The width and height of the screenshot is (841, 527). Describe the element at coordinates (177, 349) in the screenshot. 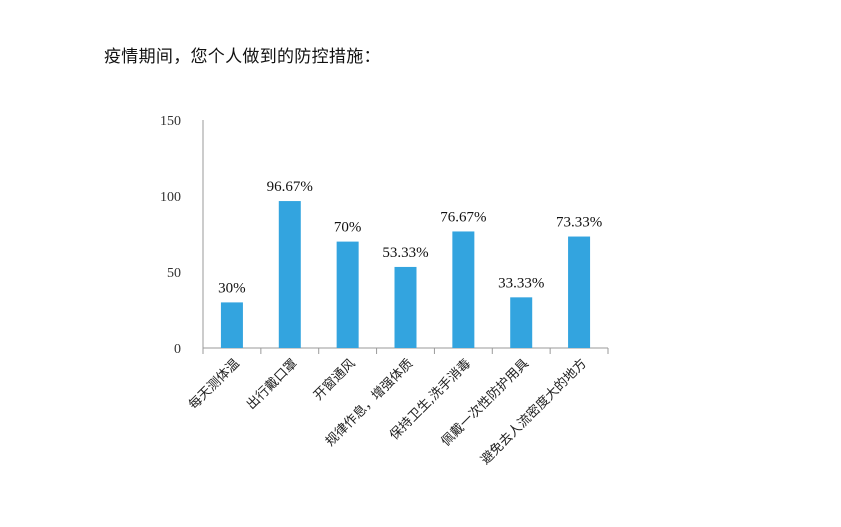

I see `y-tick-label: 0` at that location.